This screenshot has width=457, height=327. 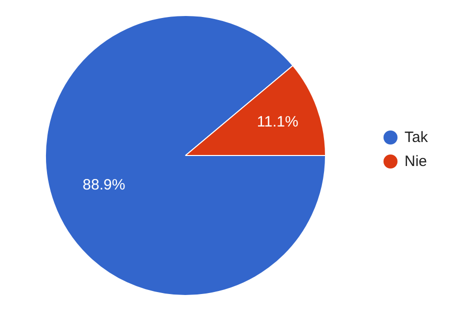 I want to click on legend-label: Nie, so click(x=416, y=161).